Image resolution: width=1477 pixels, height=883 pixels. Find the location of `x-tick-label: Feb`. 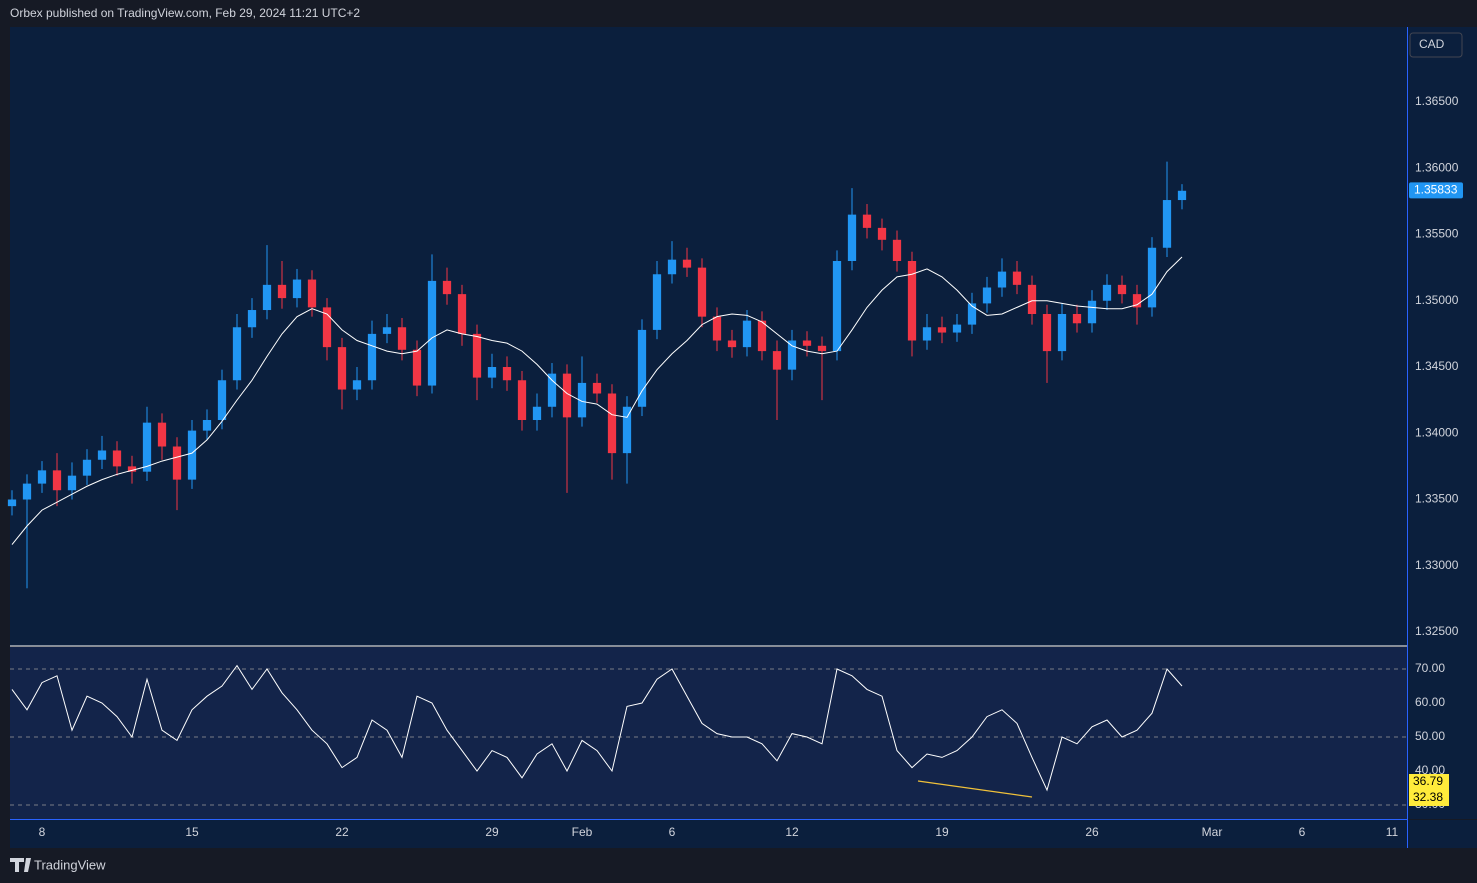

x-tick-label: Feb is located at coordinates (582, 832).